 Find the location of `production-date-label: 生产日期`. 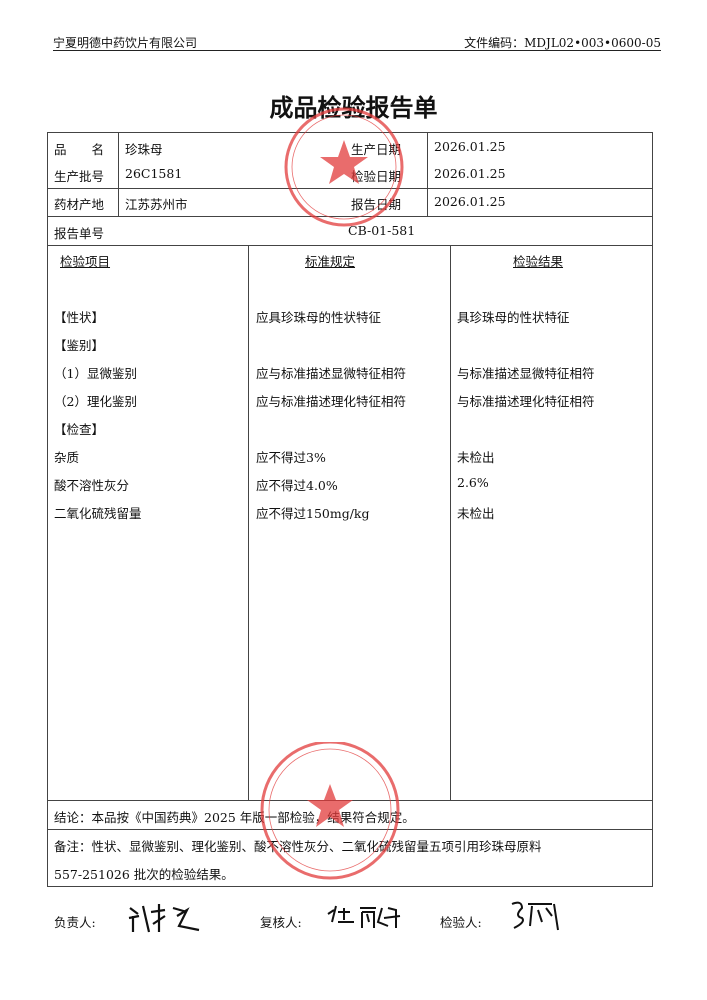

production-date-label: 生产日期 is located at coordinates (376, 149).